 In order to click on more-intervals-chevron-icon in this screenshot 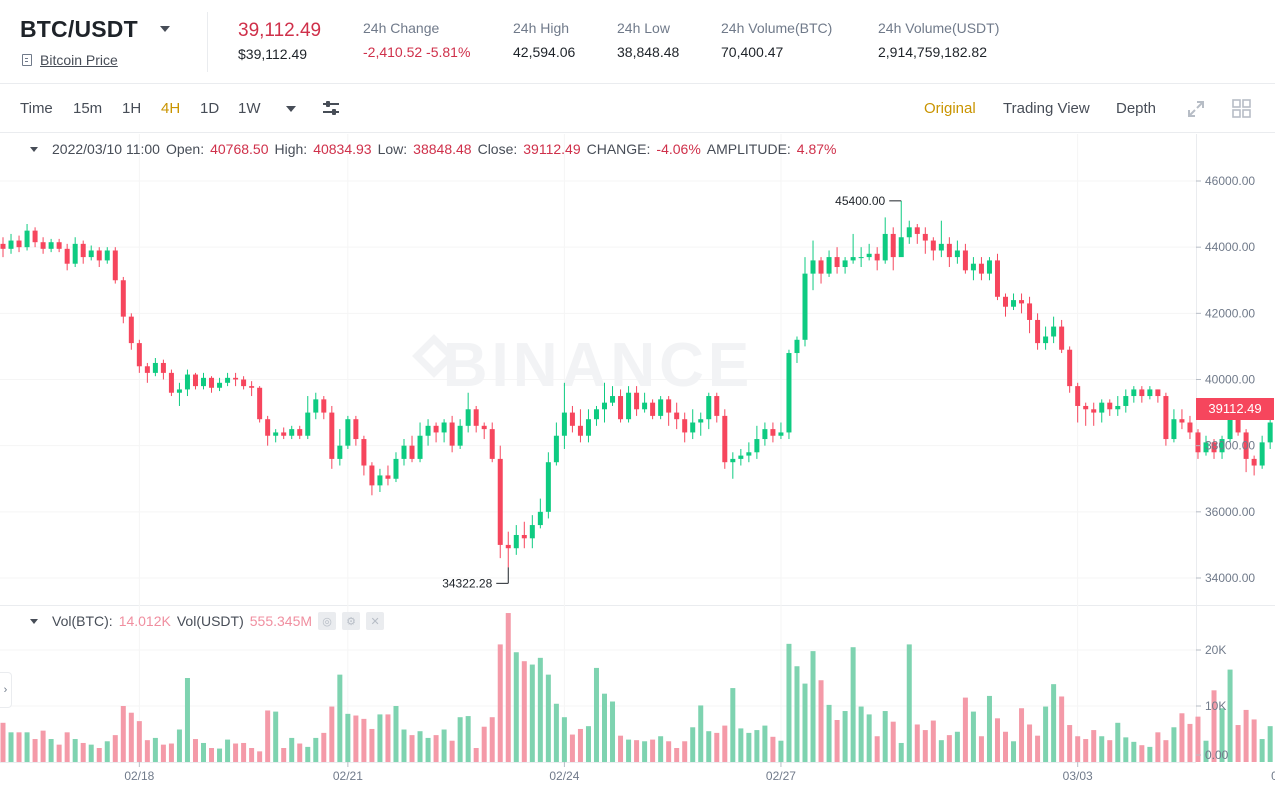, I will do `click(291, 109)`.